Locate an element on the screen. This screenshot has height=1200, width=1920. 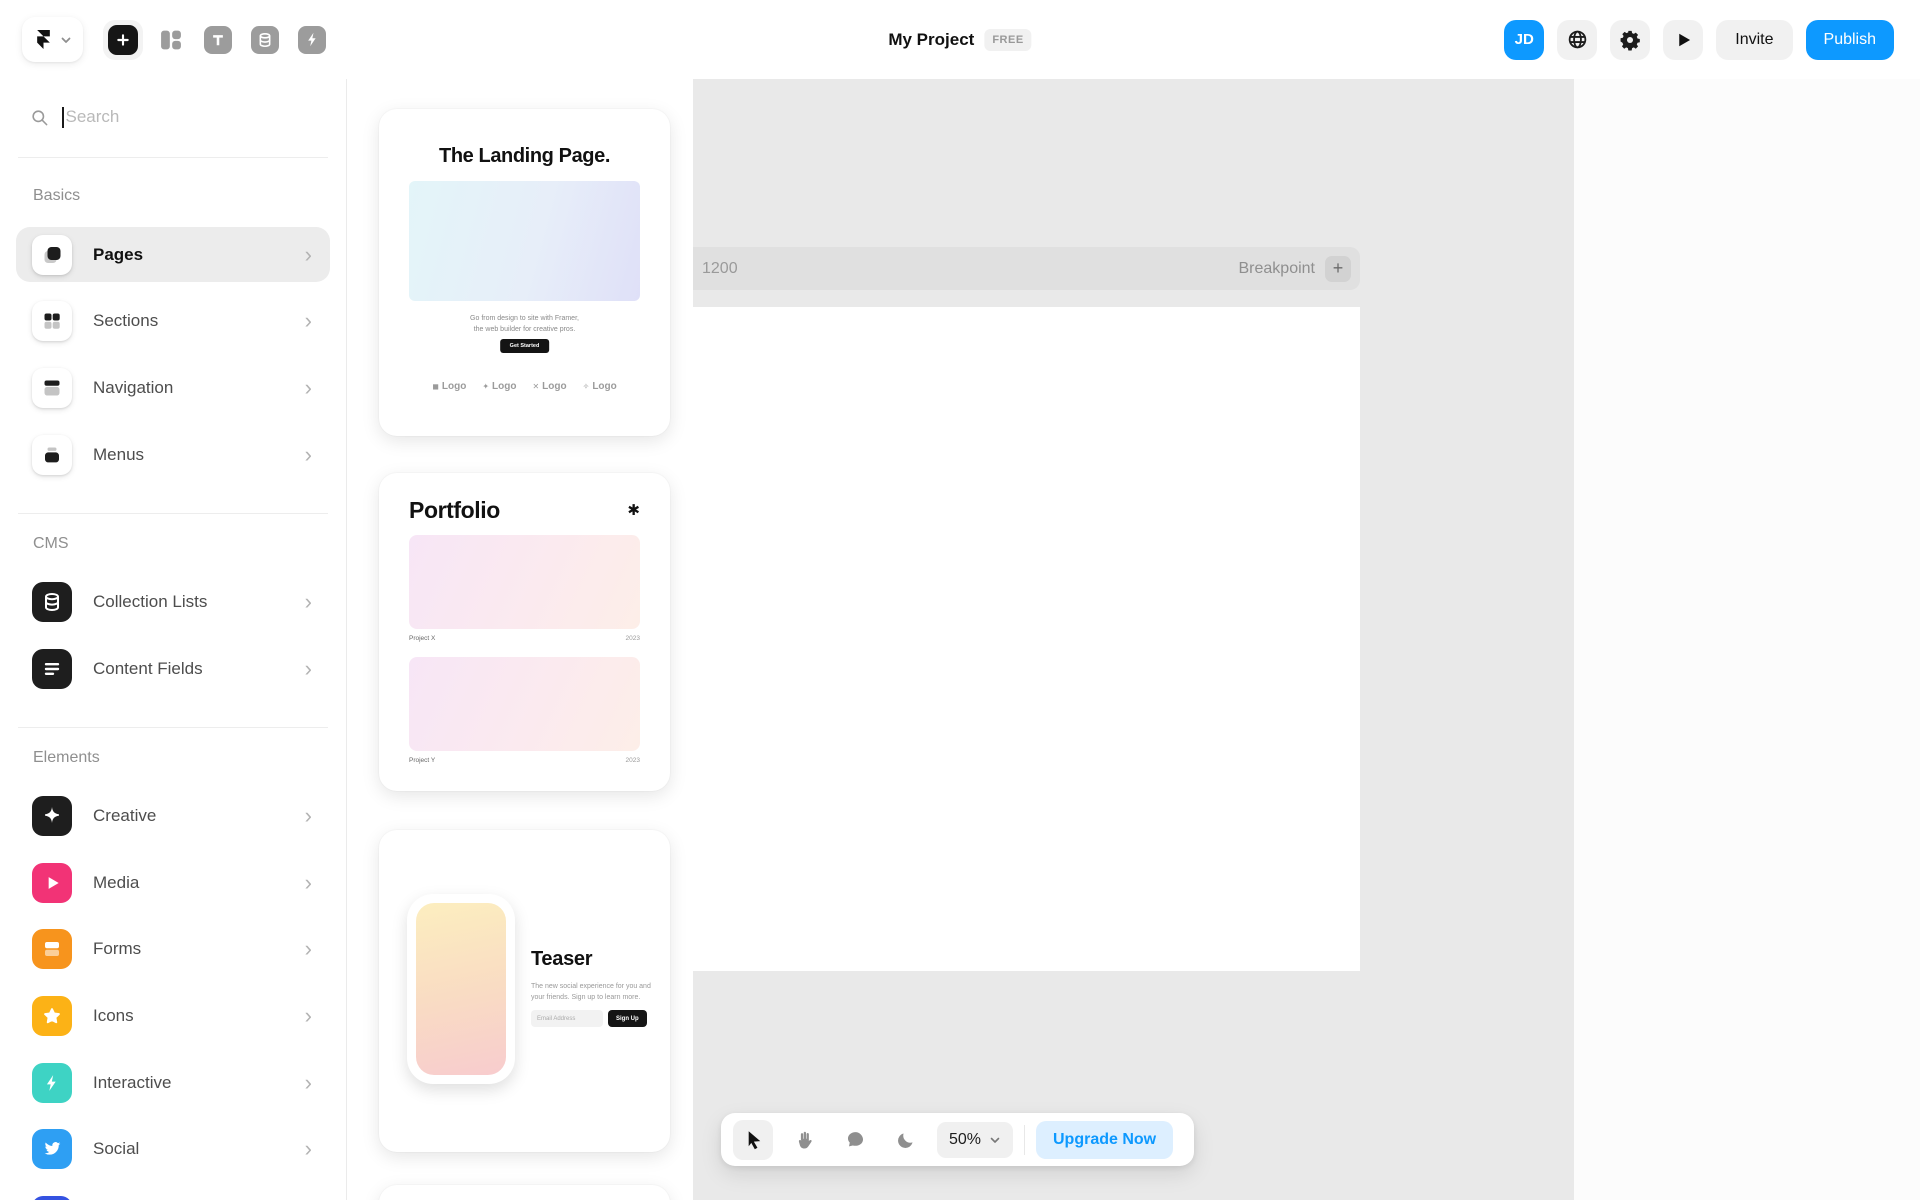
gear-icon is located at coordinates (1630, 40).